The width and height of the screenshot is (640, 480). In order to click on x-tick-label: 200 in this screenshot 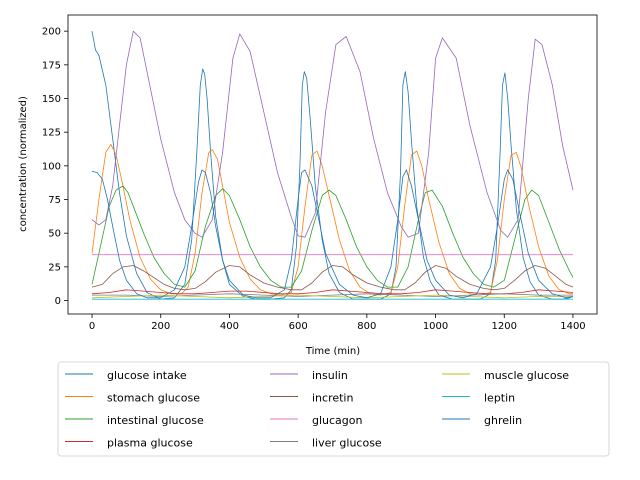, I will do `click(160, 326)`.